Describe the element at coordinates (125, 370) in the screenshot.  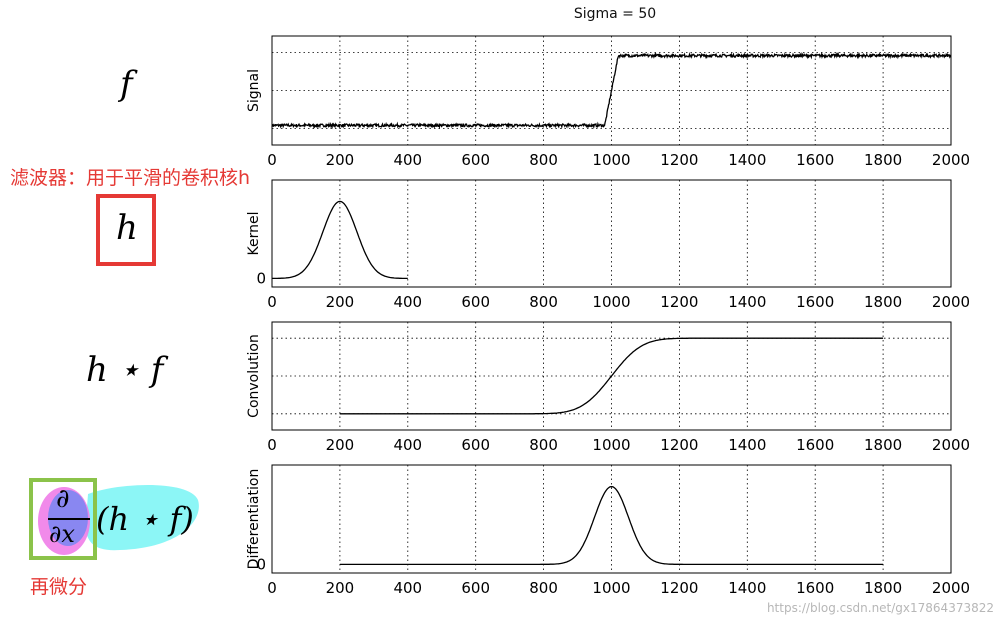
I see `label-convolution: h ⋆ f` at that location.